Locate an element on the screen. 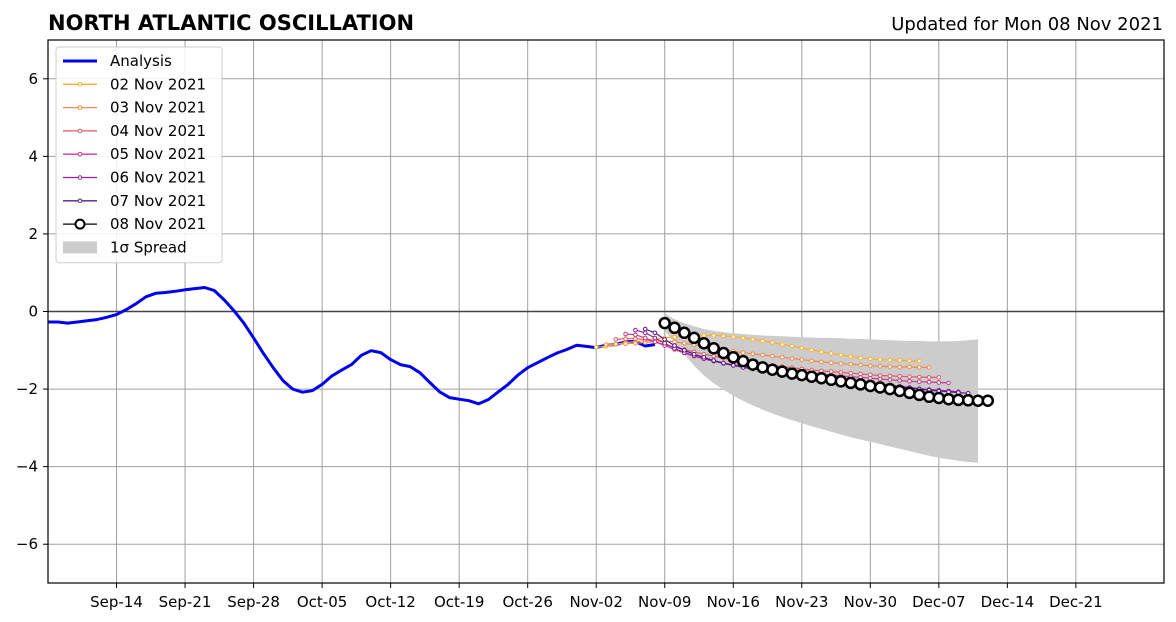 The width and height of the screenshot is (1176, 622). x-tick-label: Sep-28 is located at coordinates (253, 602).